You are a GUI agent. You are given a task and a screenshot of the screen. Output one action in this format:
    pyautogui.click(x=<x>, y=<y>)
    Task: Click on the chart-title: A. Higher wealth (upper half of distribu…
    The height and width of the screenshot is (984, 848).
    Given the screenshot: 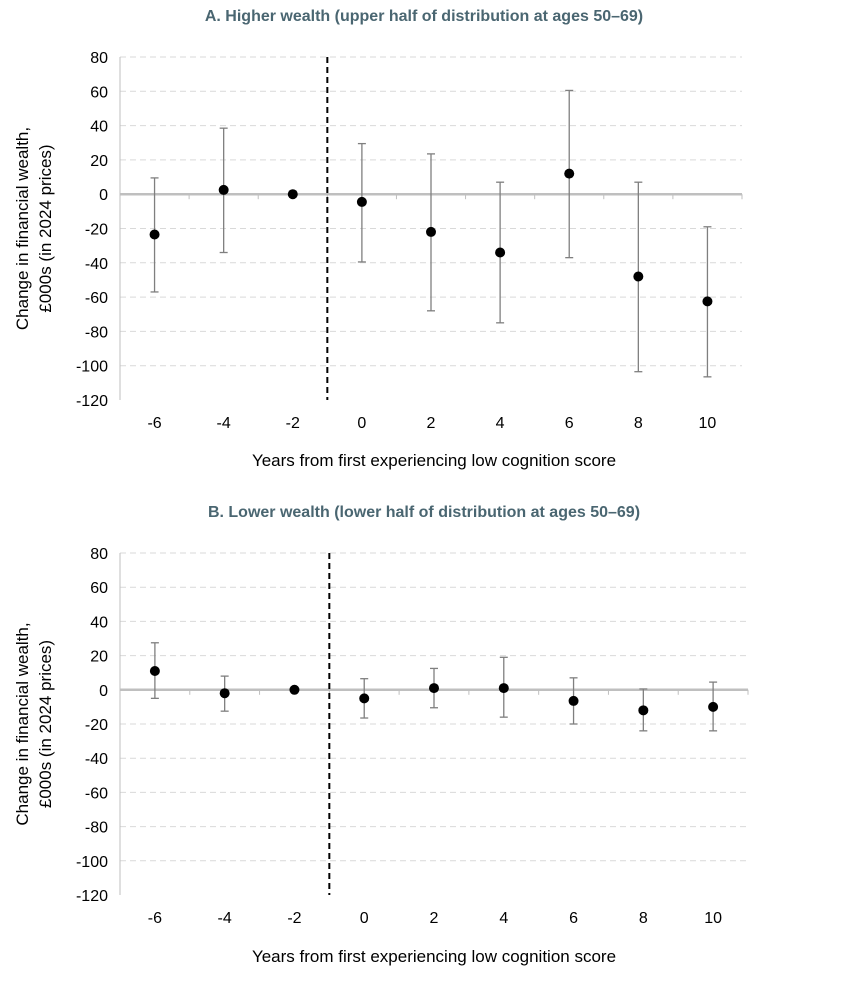 What is the action you would take?
    pyautogui.click(x=424, y=16)
    